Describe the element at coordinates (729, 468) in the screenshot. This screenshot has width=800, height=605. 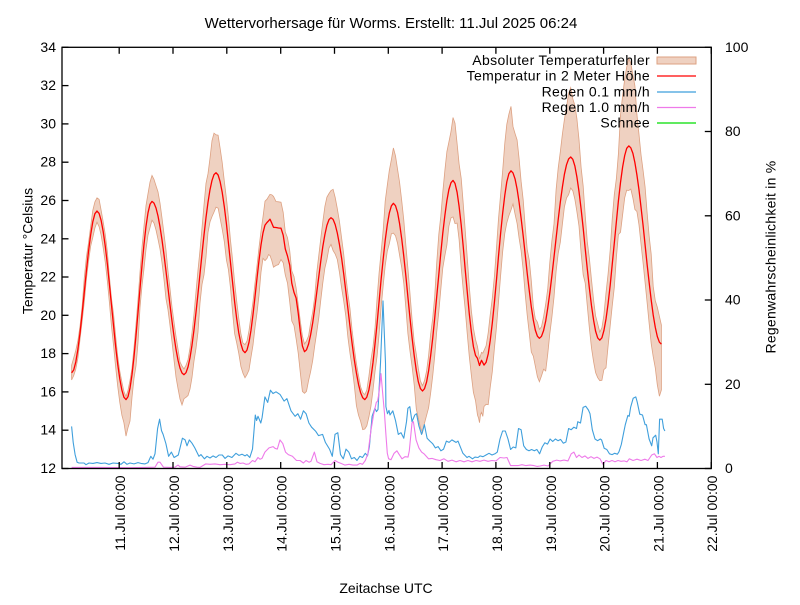
I see `svg-text: 0` at that location.